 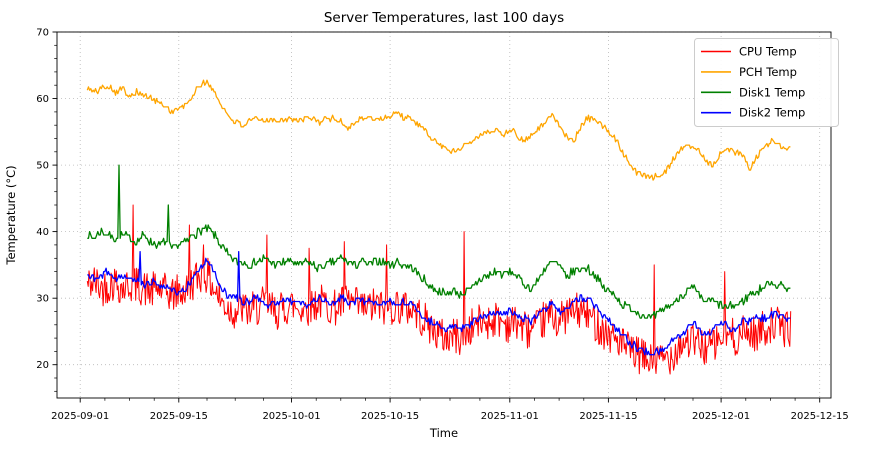 I want to click on x-tick-label: 2025-10-15, so click(x=390, y=416).